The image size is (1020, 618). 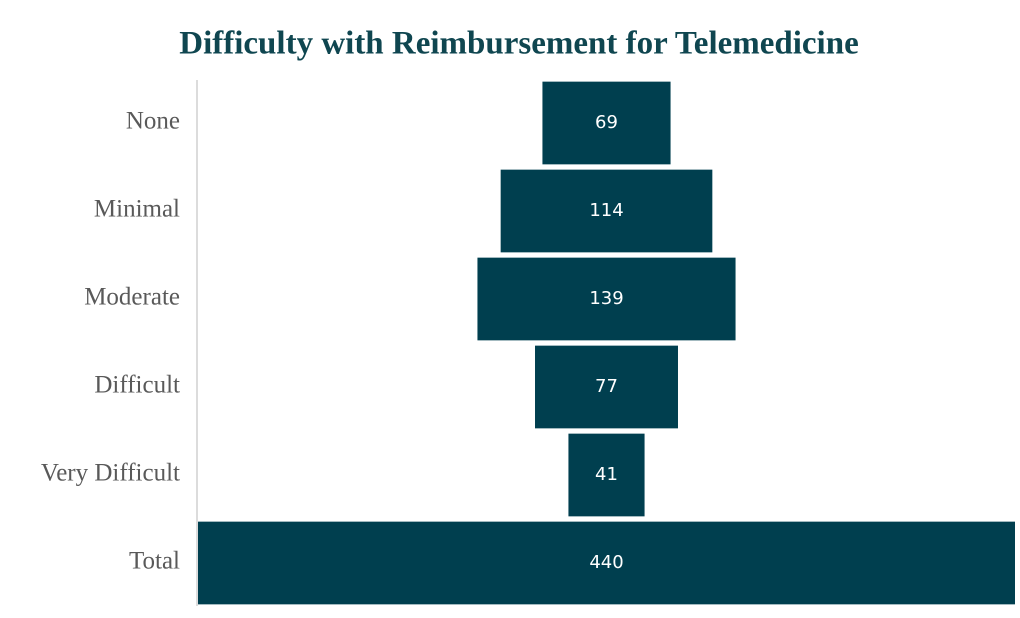 What do you see at coordinates (154, 561) in the screenshot?
I see `category-label: Total` at bounding box center [154, 561].